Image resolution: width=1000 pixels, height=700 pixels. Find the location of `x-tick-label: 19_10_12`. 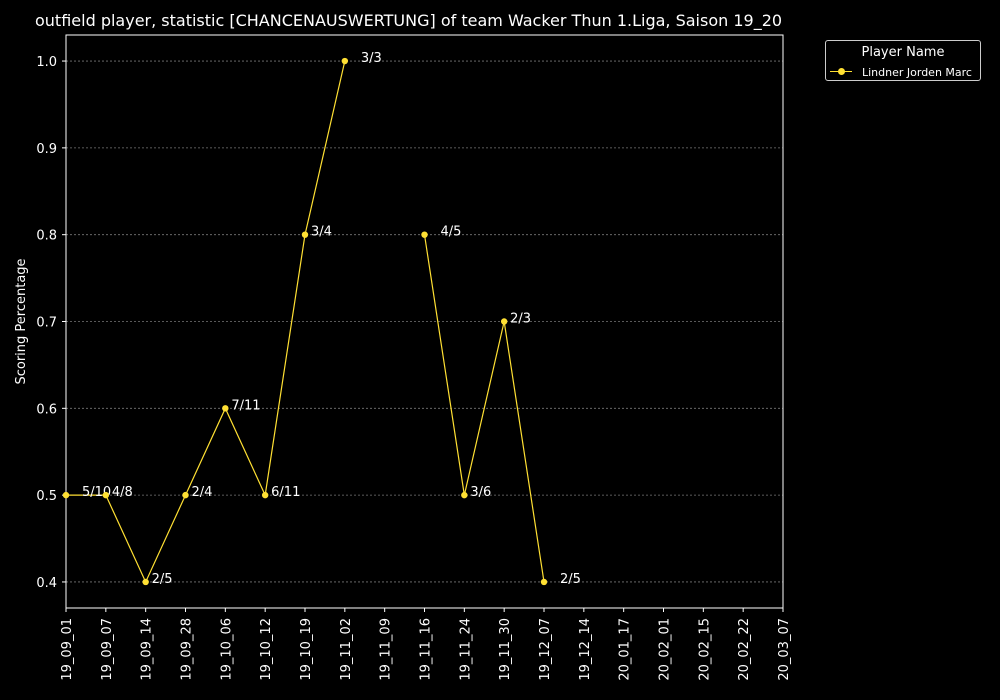

x-tick-label: 19_10_12 is located at coordinates (266, 649).